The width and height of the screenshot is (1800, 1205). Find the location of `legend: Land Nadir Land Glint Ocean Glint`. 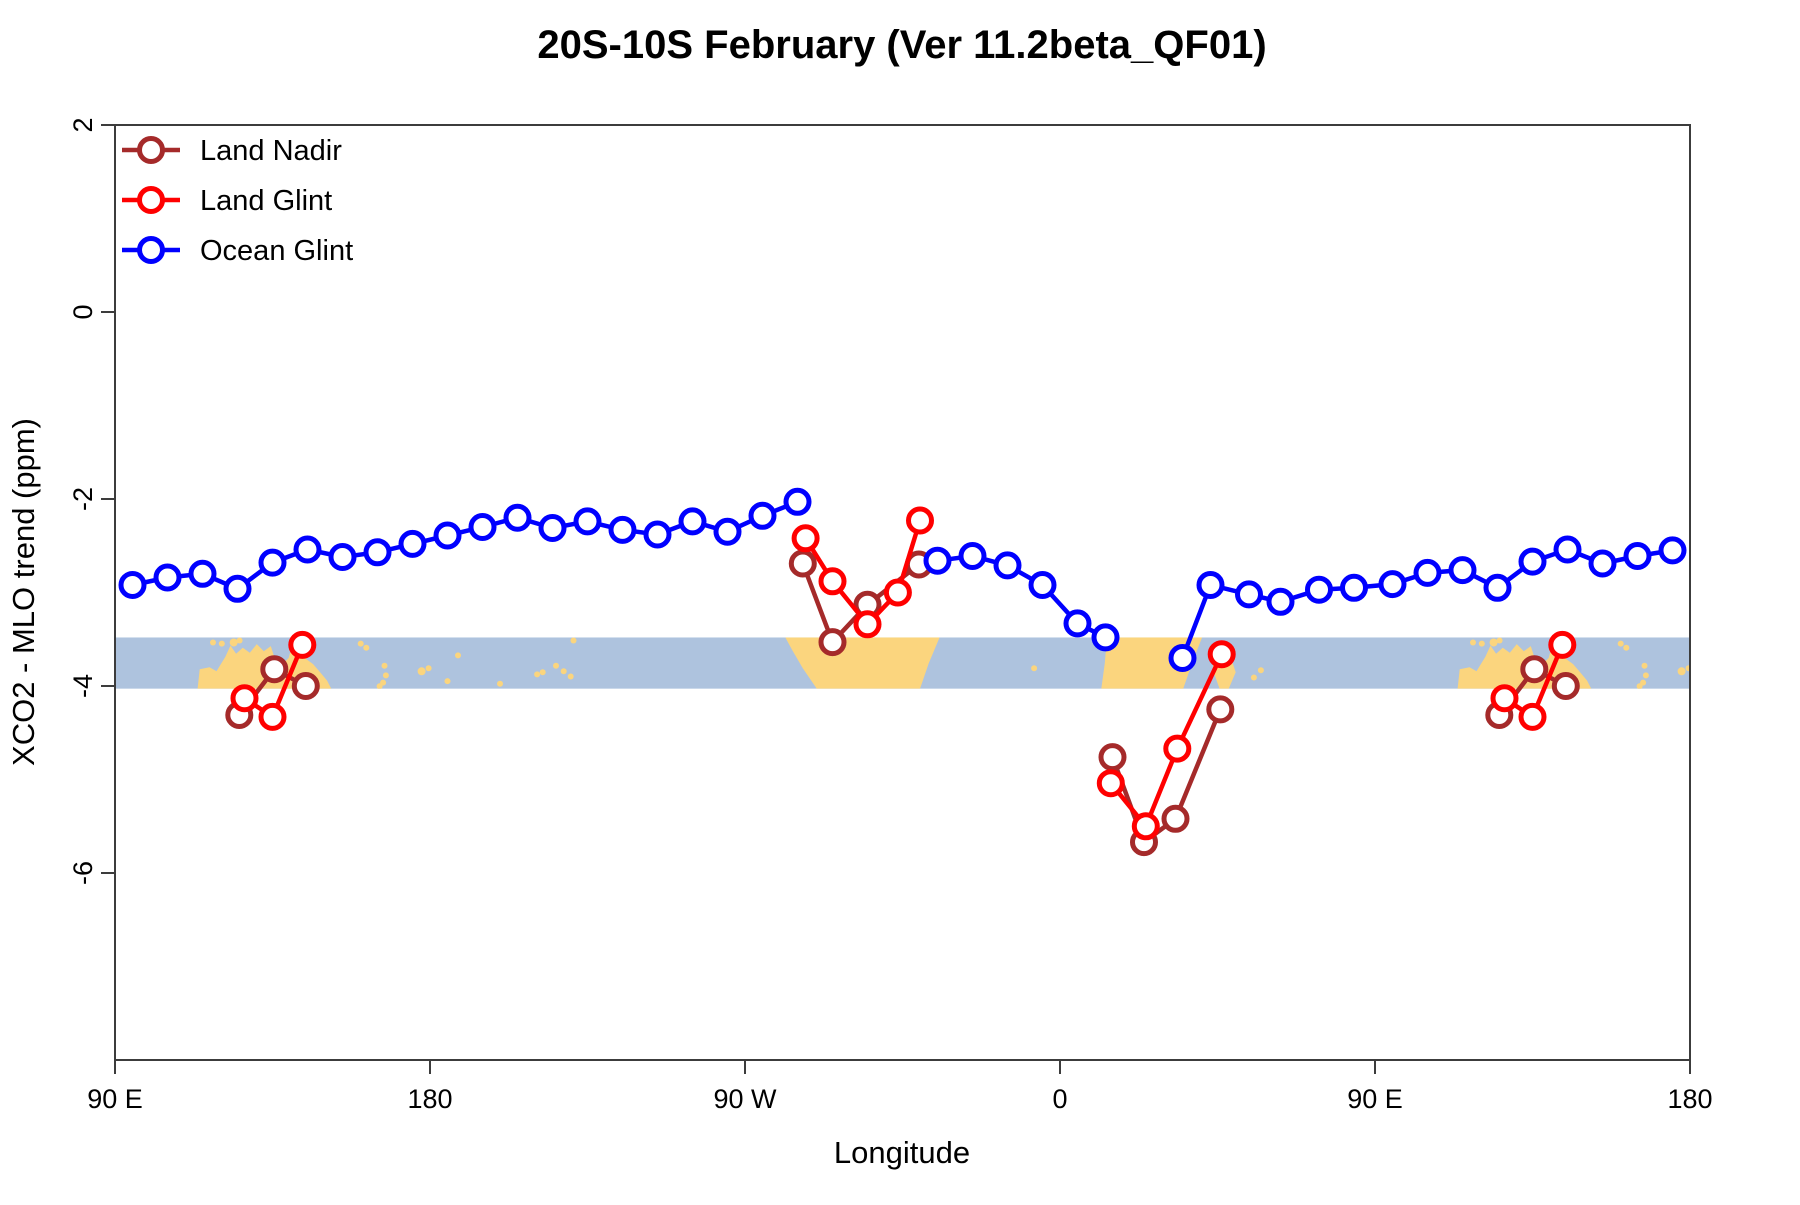

legend: Land Nadir Land Glint Ocean Glint is located at coordinates (237, 201).